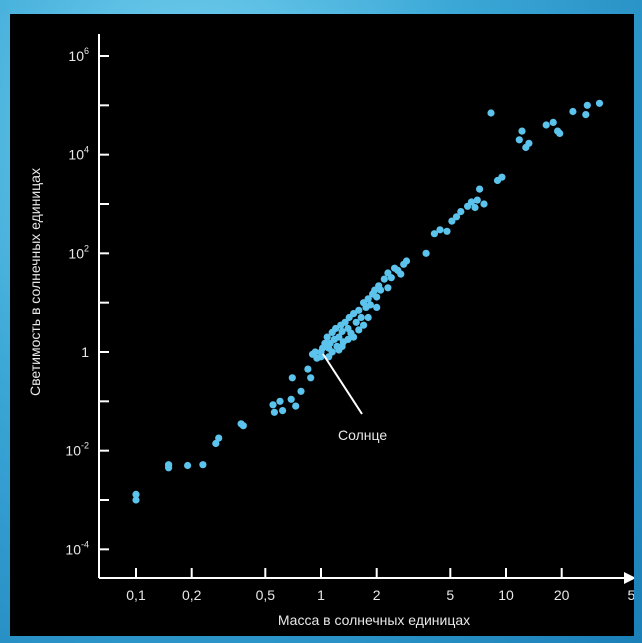  What do you see at coordinates (380, 585) in the screenshot?
I see `x-ticks: 0,1 0,2 0,5 1 2 5 10 20 50` at bounding box center [380, 585].